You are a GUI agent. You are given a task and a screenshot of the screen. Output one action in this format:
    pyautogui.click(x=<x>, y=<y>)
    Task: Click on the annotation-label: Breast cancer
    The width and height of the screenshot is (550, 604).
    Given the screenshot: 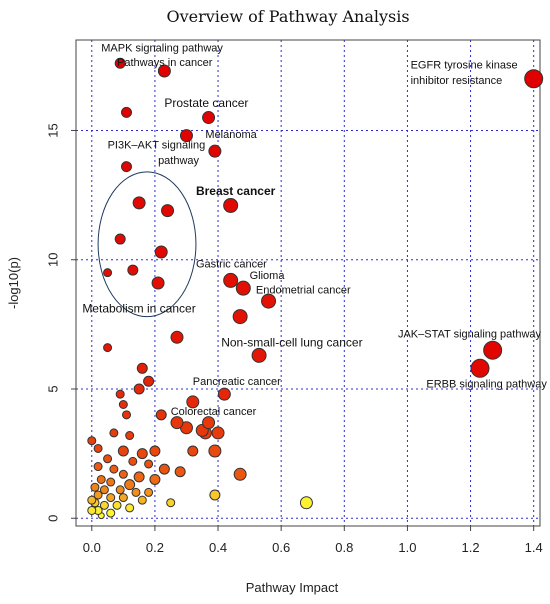 What is the action you would take?
    pyautogui.click(x=236, y=191)
    